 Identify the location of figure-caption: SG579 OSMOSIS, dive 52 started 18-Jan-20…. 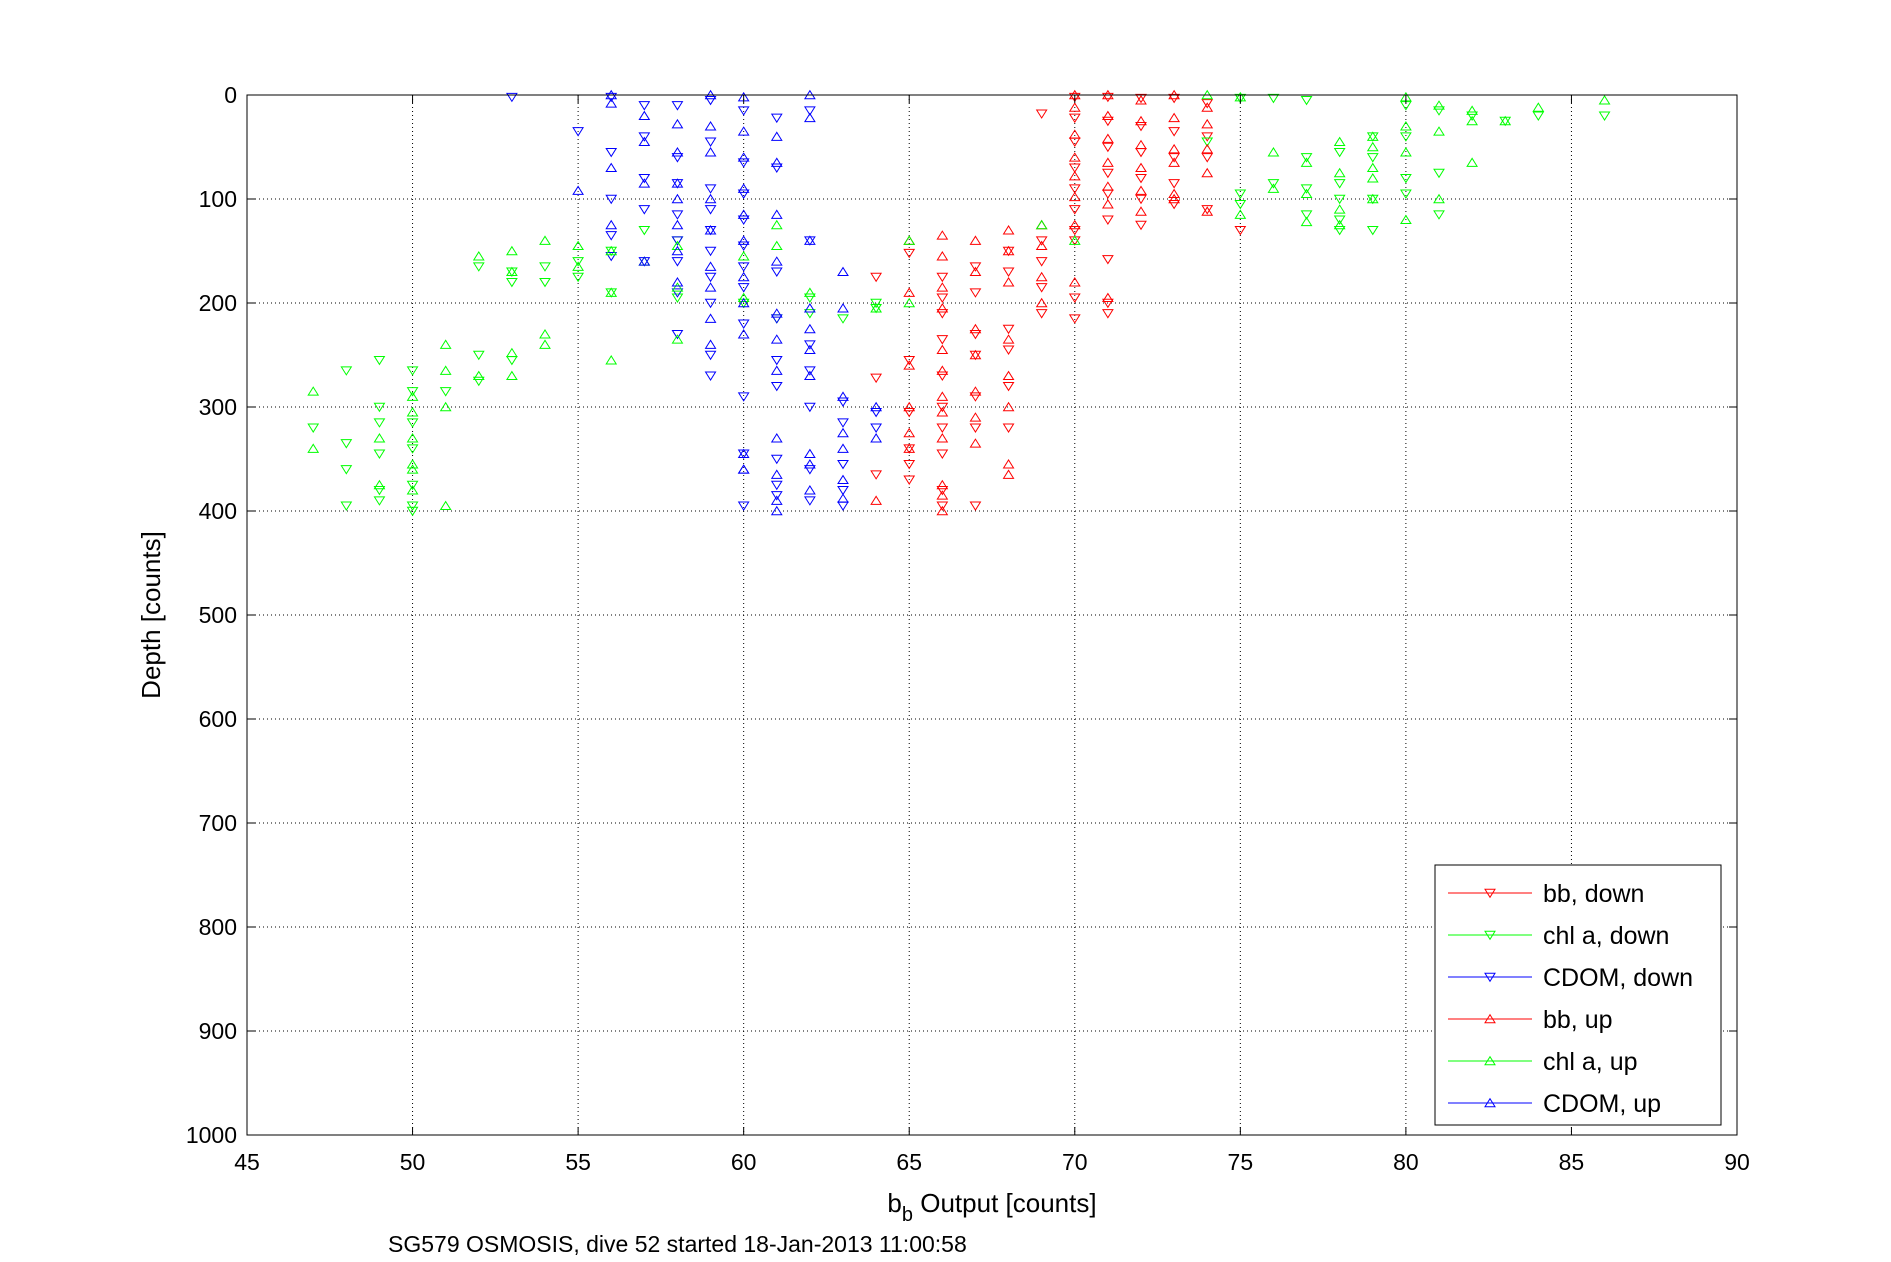
(677, 1244).